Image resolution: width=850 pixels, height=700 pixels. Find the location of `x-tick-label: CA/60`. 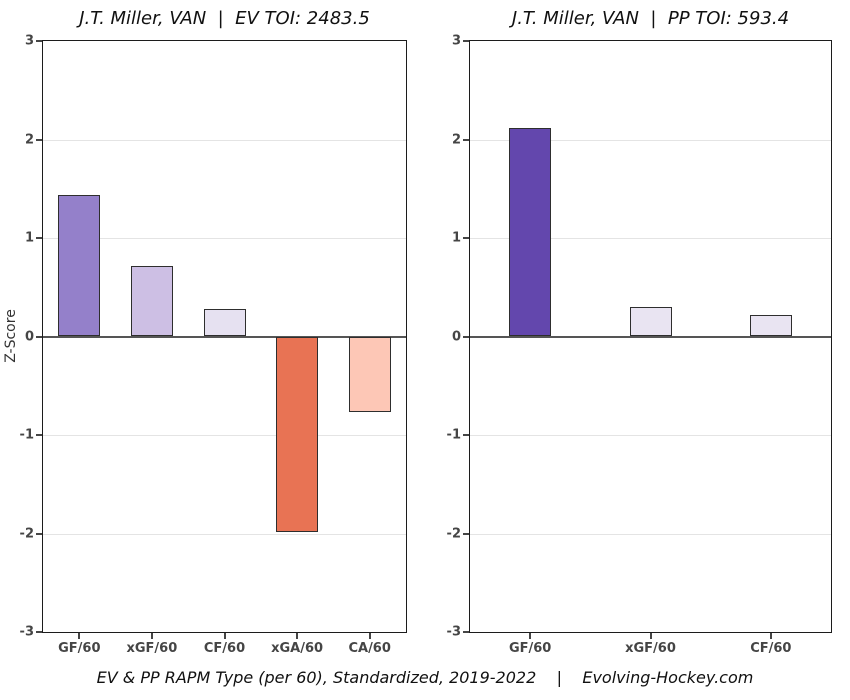

x-tick-label: CA/60 is located at coordinates (369, 648).